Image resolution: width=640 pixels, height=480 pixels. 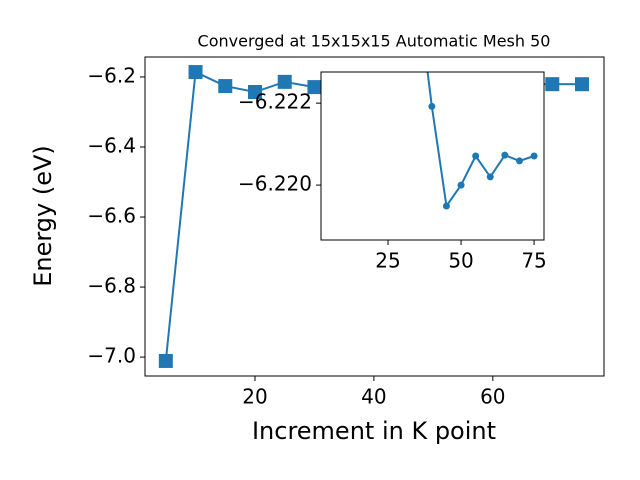 I want to click on x-axis-label: Increment in K point, so click(x=374, y=431).